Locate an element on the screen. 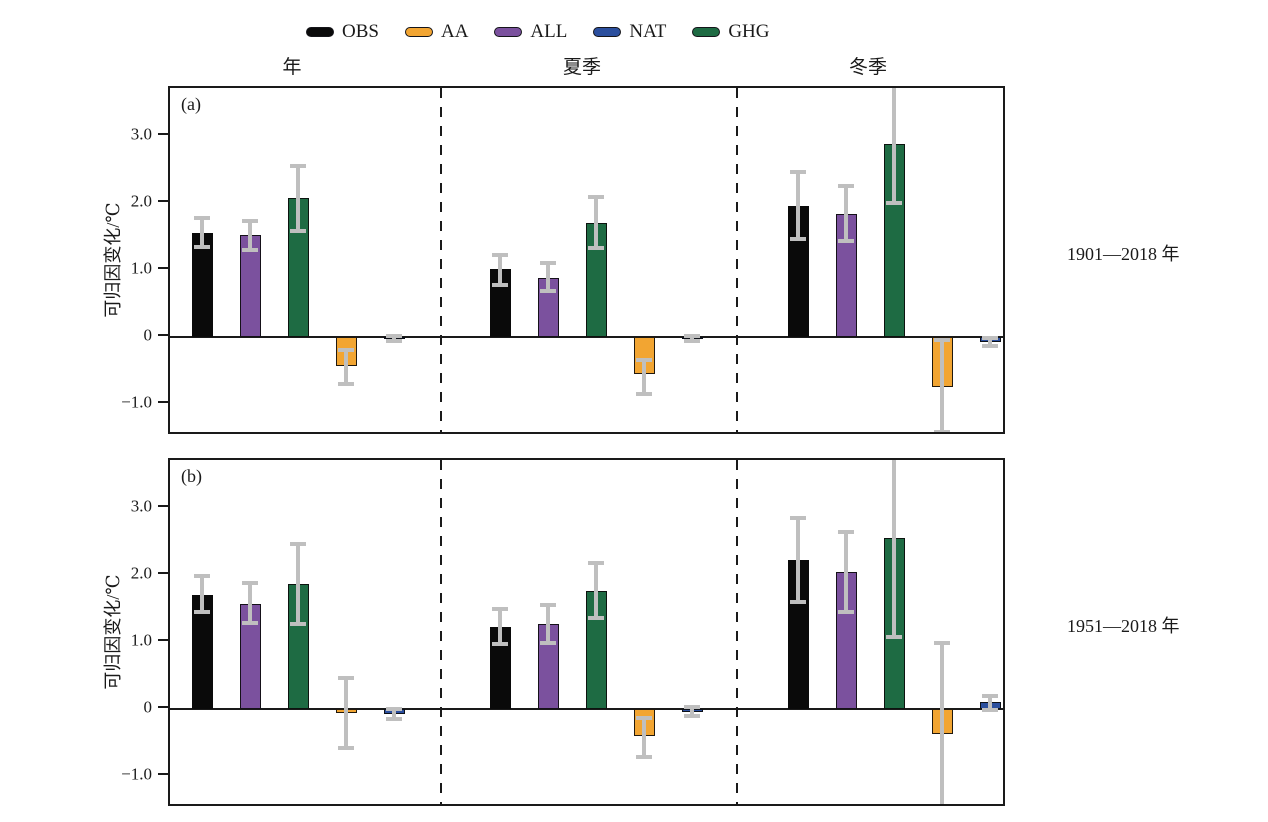 This screenshot has height=822, width=1268. legend-item-AA: AA is located at coordinates (436, 31).